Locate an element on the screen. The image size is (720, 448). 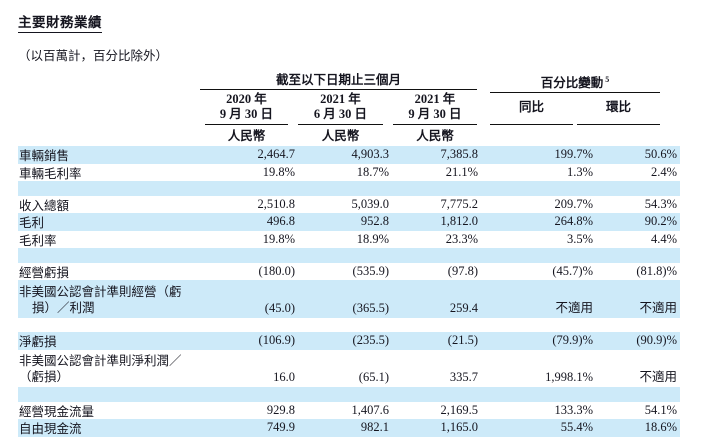
cell-value: (97.8) is located at coordinates (462, 270).